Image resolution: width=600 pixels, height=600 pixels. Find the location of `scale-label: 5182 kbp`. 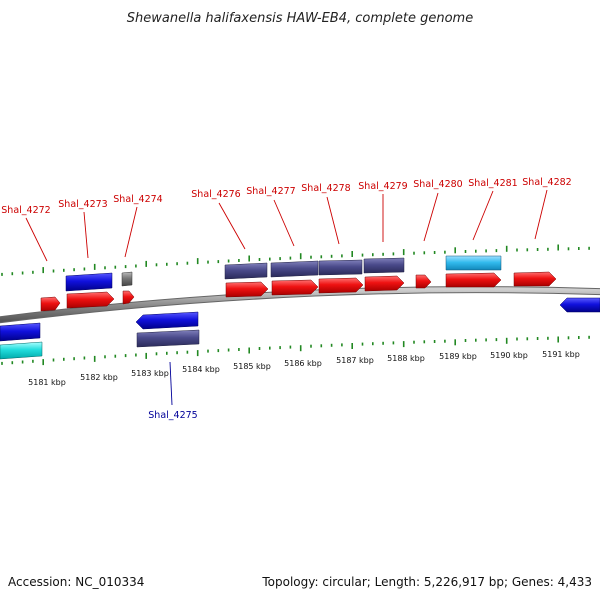

scale-label: 5182 kbp is located at coordinates (99, 377).